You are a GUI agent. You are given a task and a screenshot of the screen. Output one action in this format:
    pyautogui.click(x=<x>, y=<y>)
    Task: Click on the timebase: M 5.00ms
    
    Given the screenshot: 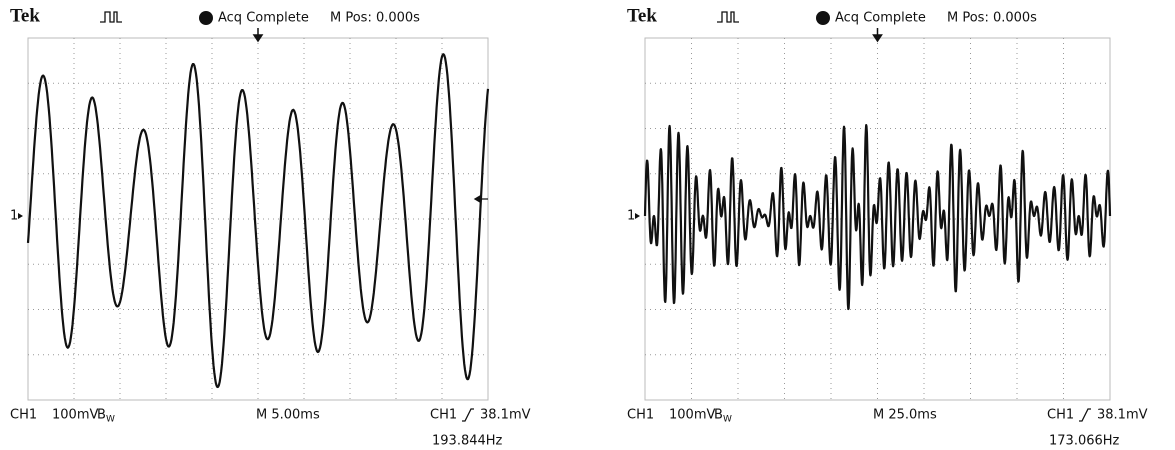 What is the action you would take?
    pyautogui.click(x=288, y=415)
    